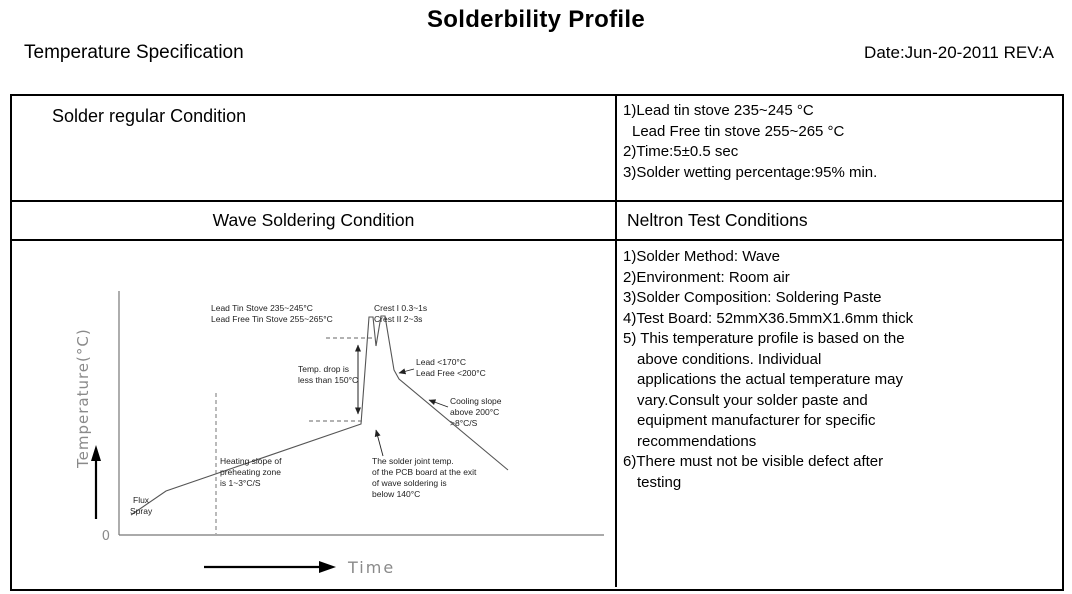 Image resolution: width=1072 pixels, height=594 pixels. What do you see at coordinates (319, 415) in the screenshot?
I see `profile-curve` at bounding box center [319, 415].